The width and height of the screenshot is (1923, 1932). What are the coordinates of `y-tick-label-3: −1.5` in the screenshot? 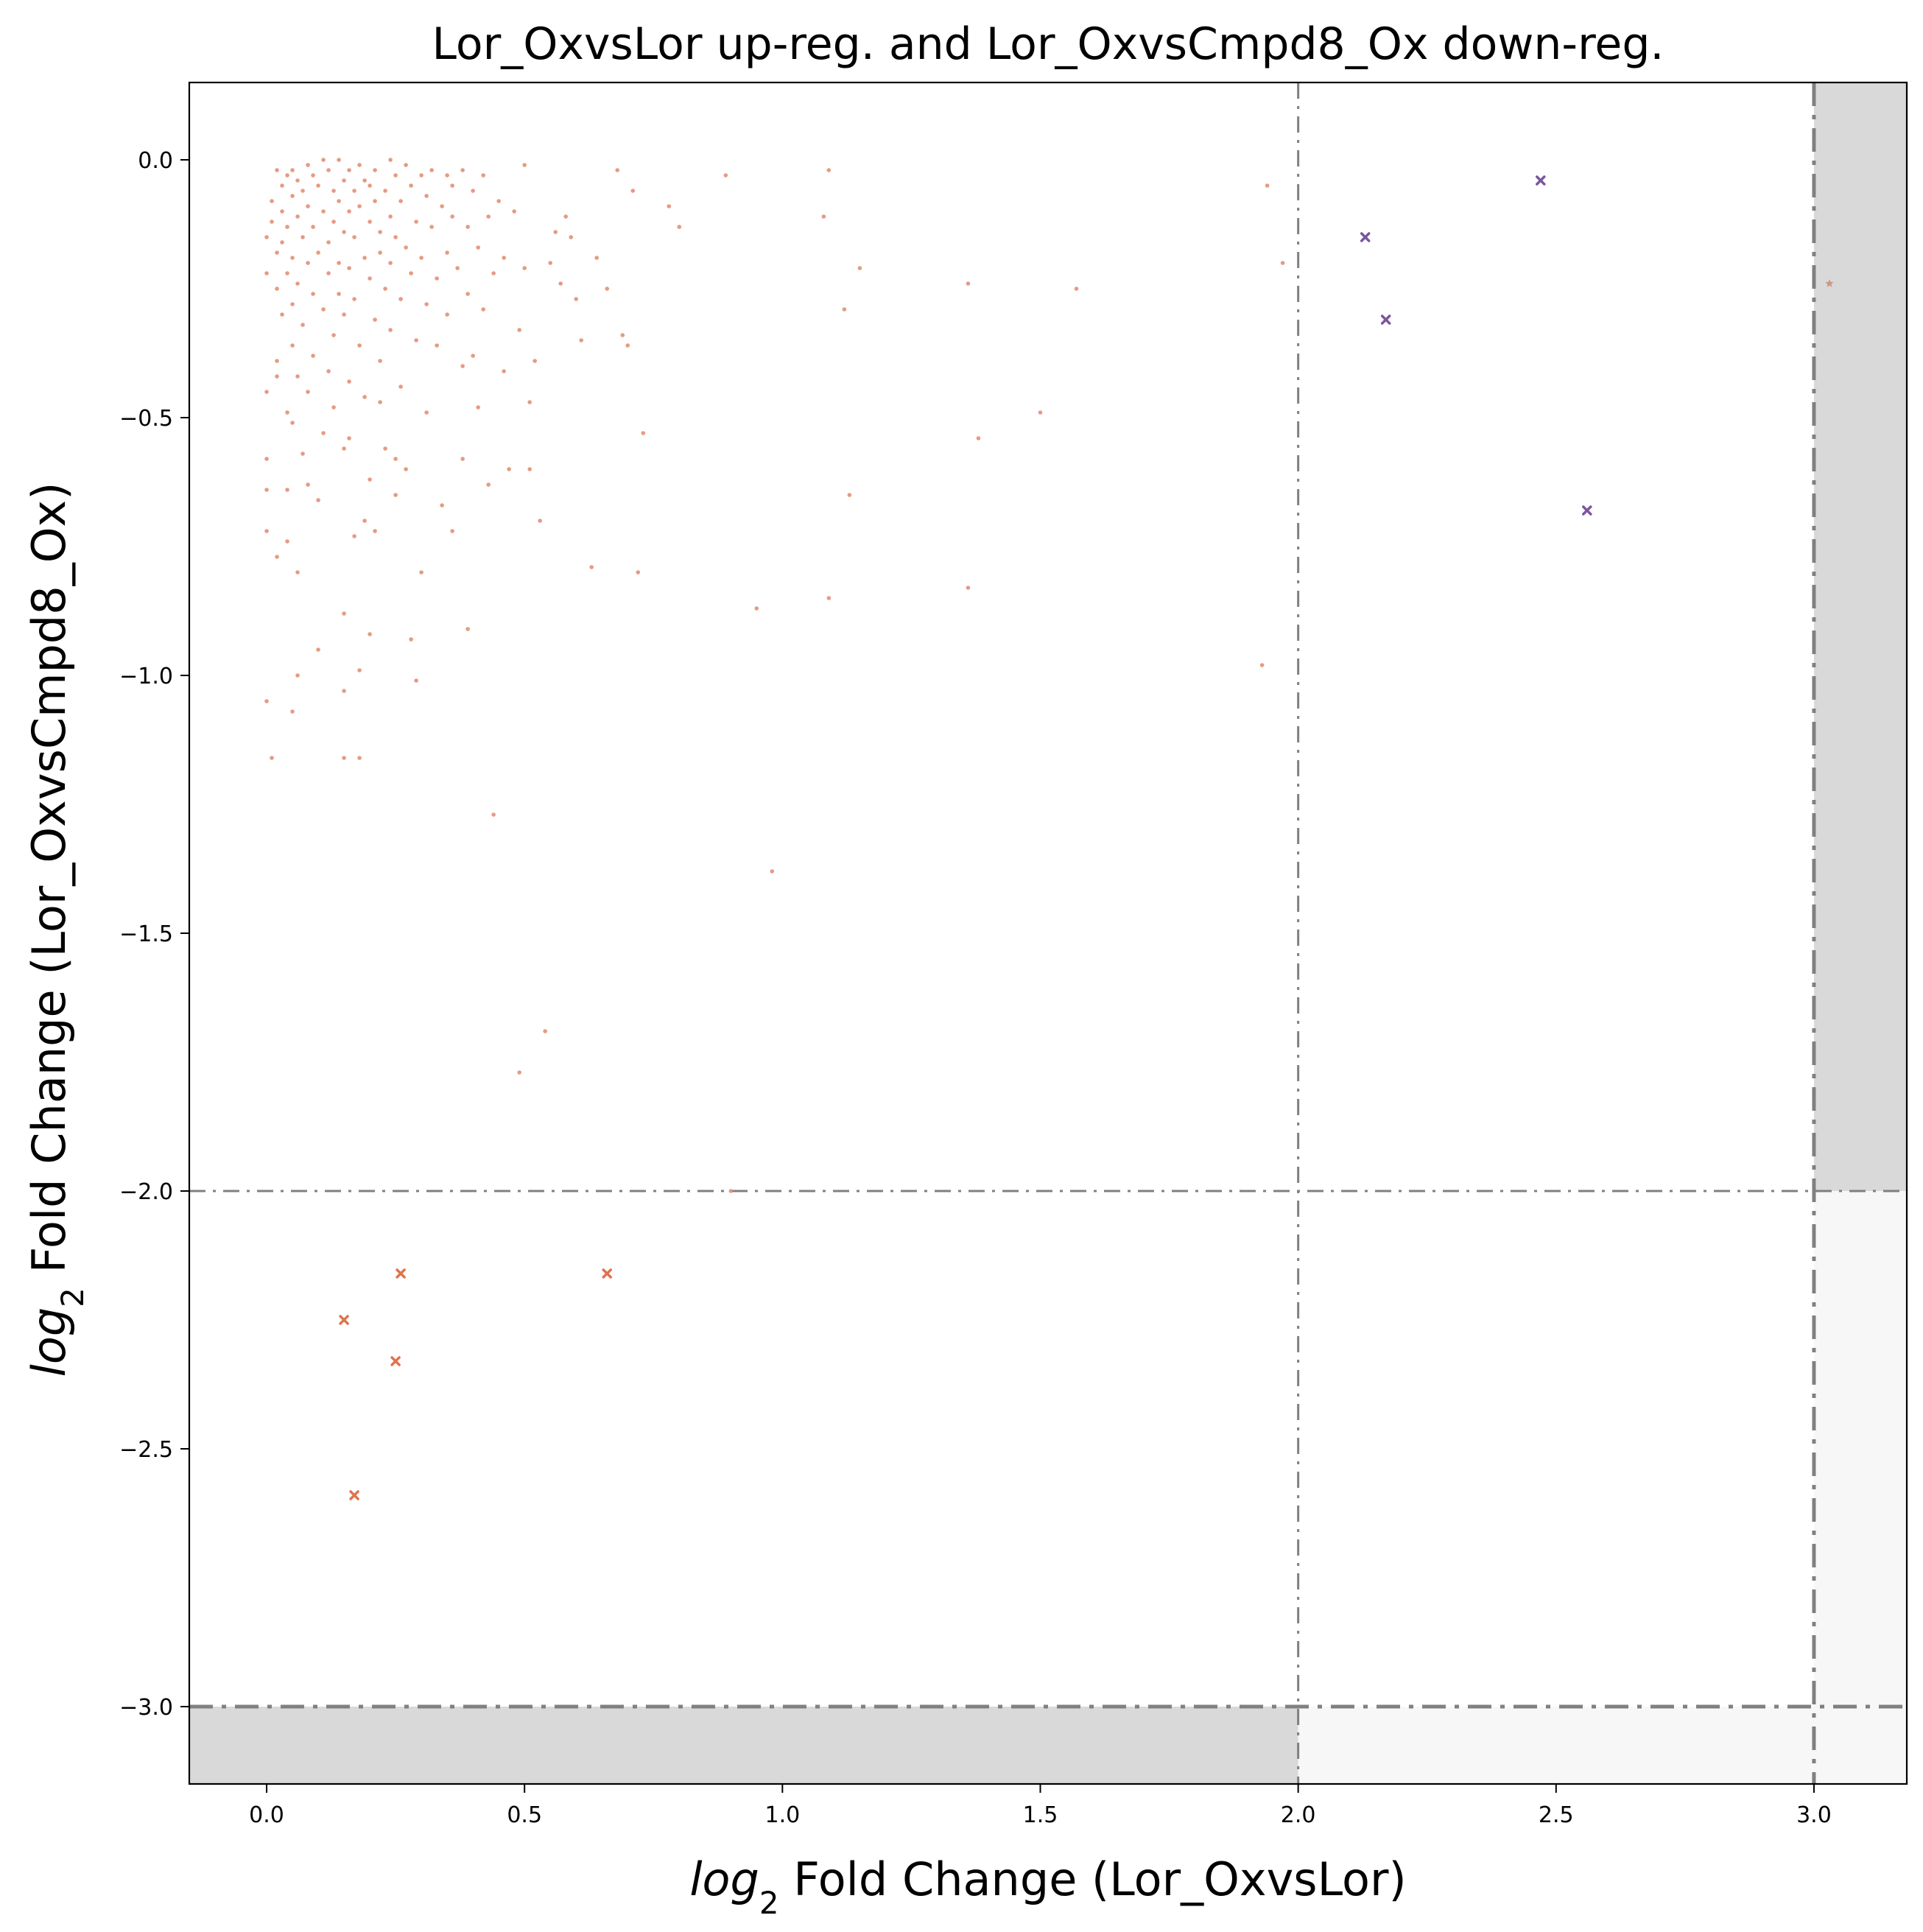 It's located at (146, 934).